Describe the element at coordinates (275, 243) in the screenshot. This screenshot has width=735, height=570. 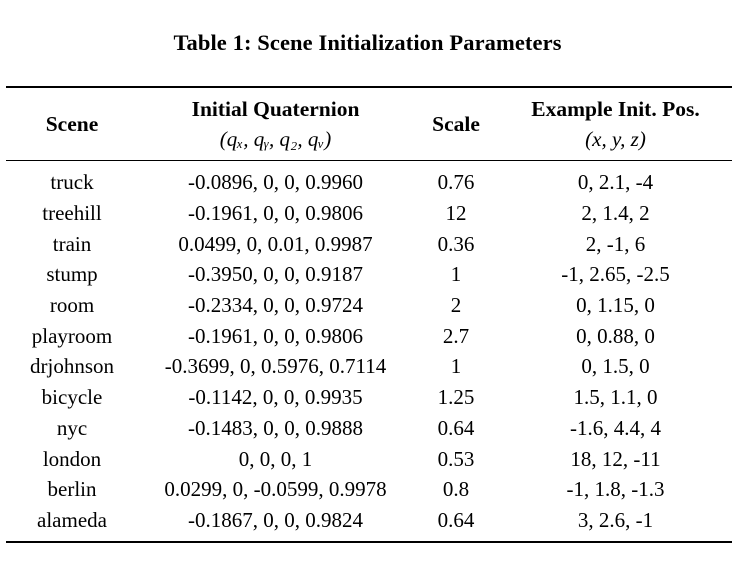
I see `cell-quaternion: 0.0499, 0, 0.01, 0.9987` at that location.